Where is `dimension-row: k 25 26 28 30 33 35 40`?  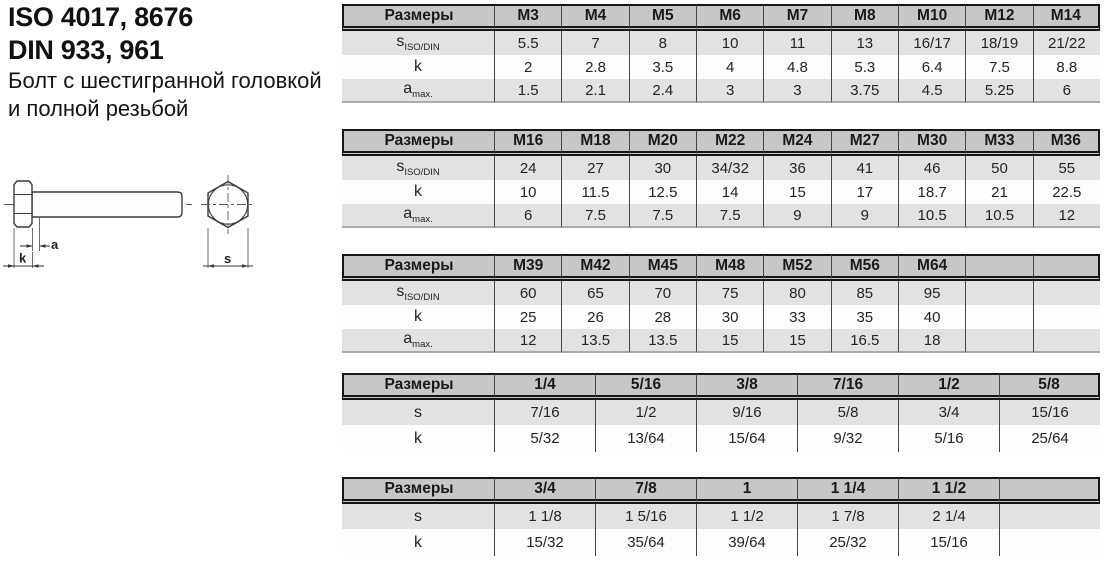
dimension-row: k 25 26 28 30 33 35 40 is located at coordinates (721, 317).